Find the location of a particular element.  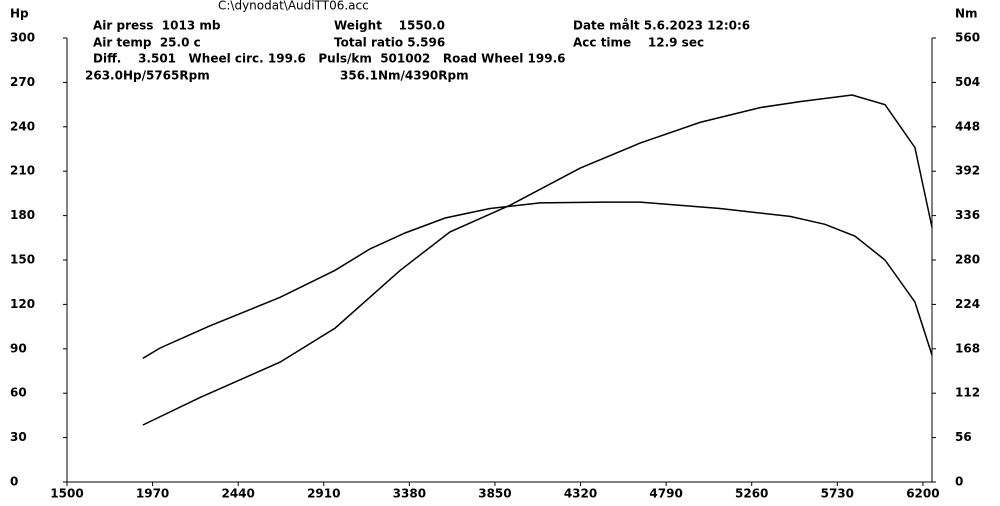

y2-axis-label: Nm is located at coordinates (966, 14).